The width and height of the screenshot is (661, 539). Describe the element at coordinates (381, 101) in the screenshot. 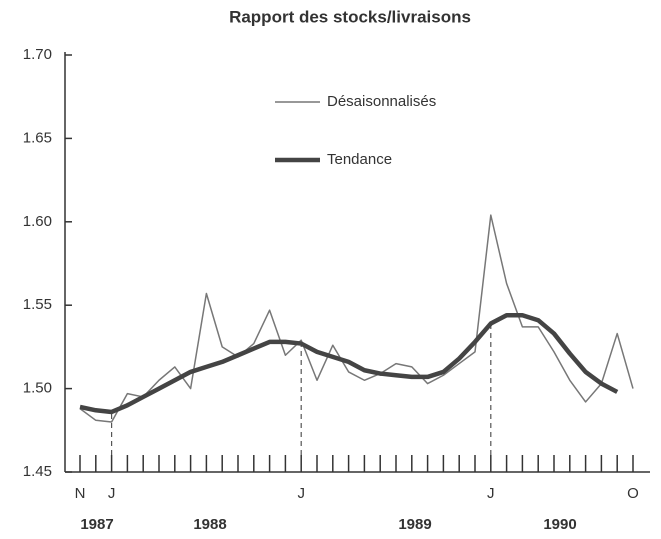

I see `legend-label: Désaisonnalisés` at that location.